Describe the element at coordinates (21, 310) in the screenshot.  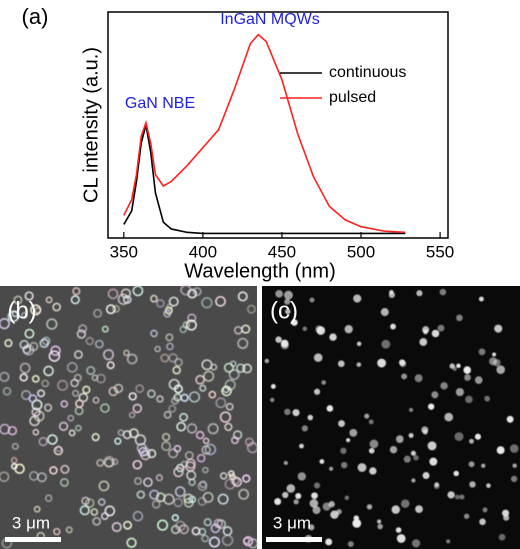
I see `panel-label: (b)` at that location.